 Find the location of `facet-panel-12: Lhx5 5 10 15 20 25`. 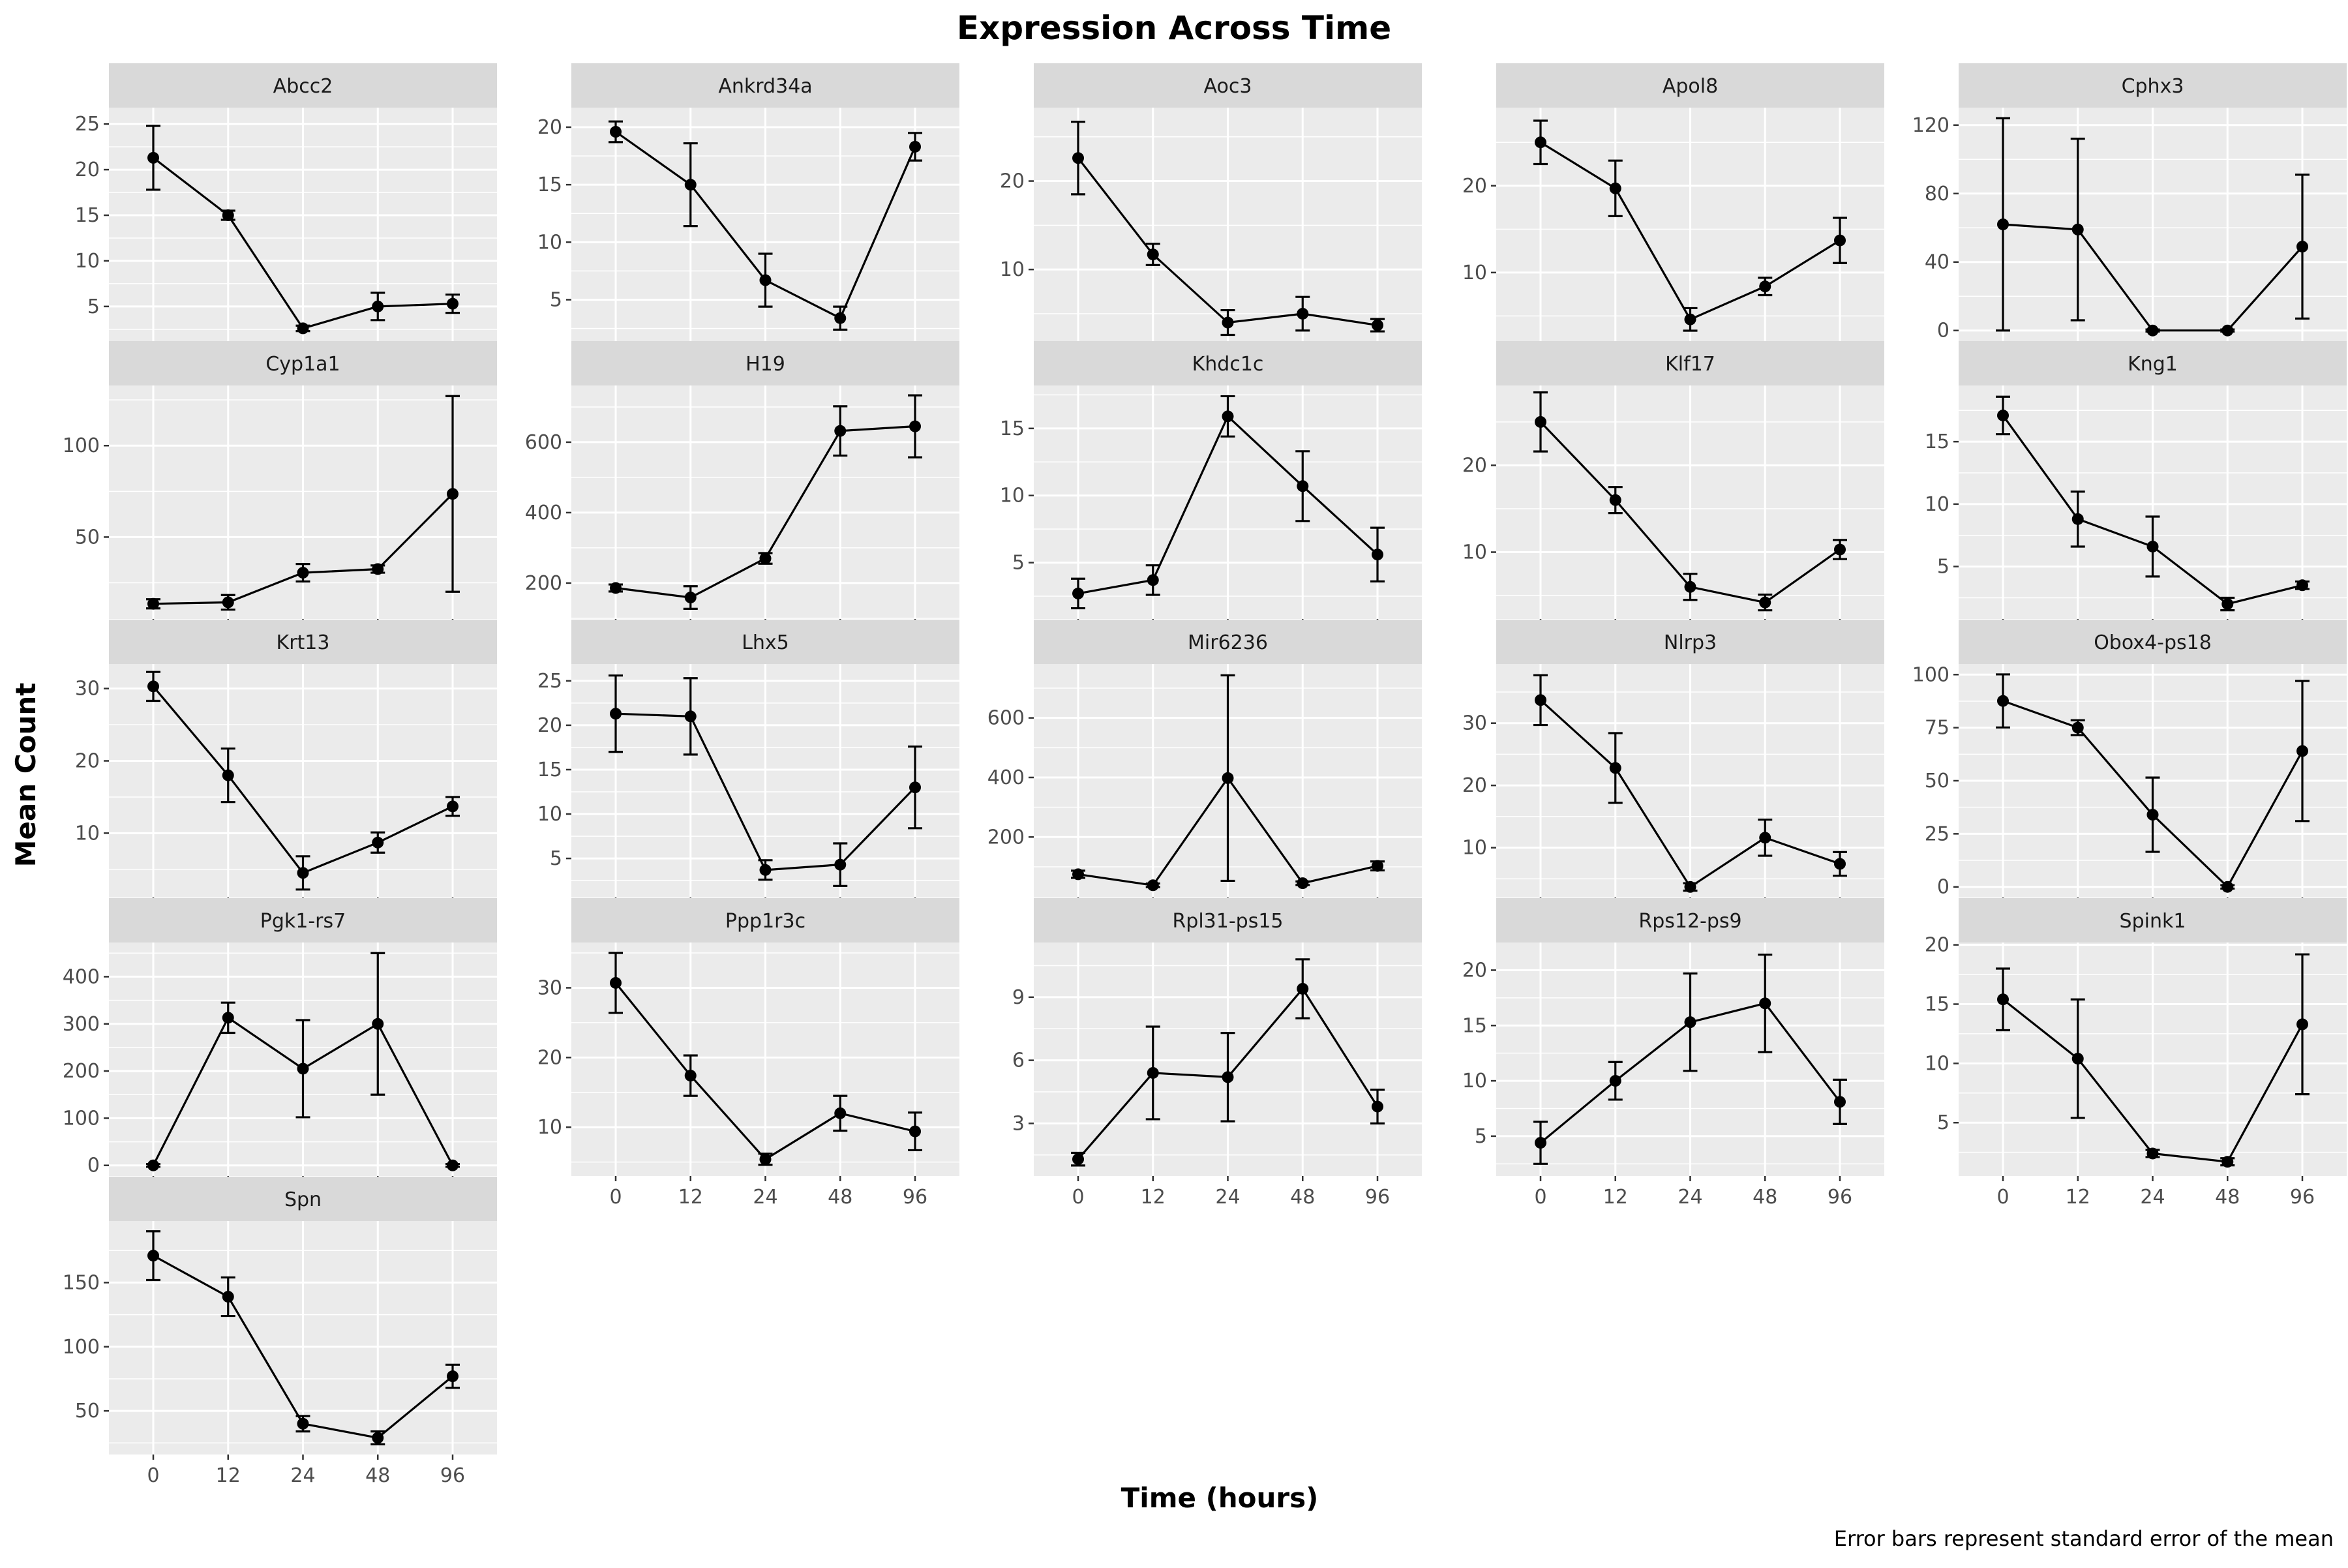

facet-panel-12: Lhx5 5 10 15 20 25 is located at coordinates (748, 761).